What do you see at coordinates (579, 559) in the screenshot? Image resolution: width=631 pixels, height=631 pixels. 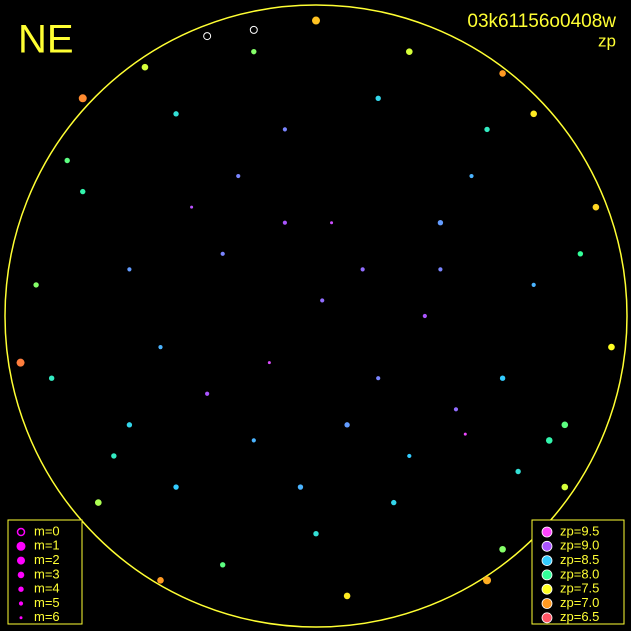 I see `color-legend-label: zp=8.5` at bounding box center [579, 559].